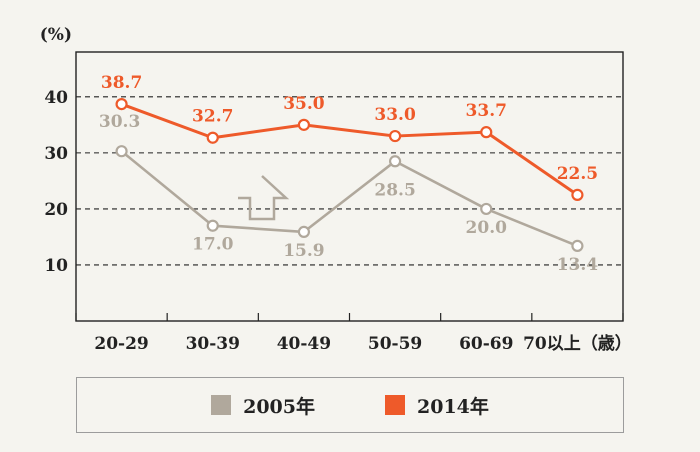 The image size is (700, 452). I want to click on data-label: 15.9, so click(303, 251).